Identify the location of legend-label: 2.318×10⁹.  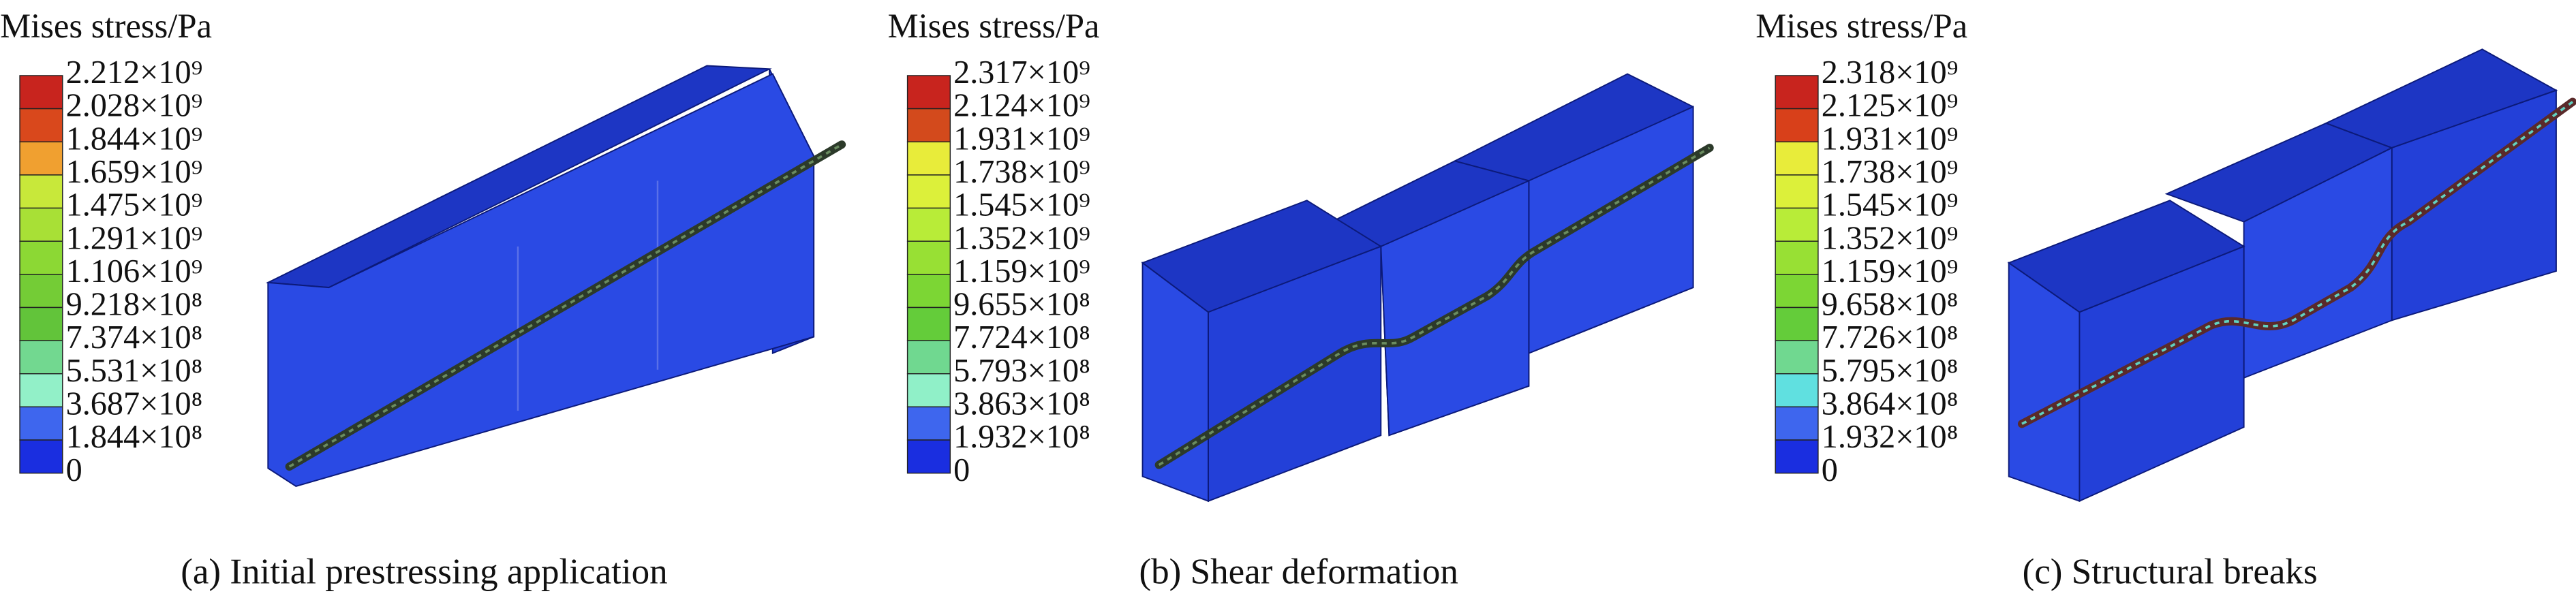
(1891, 72).